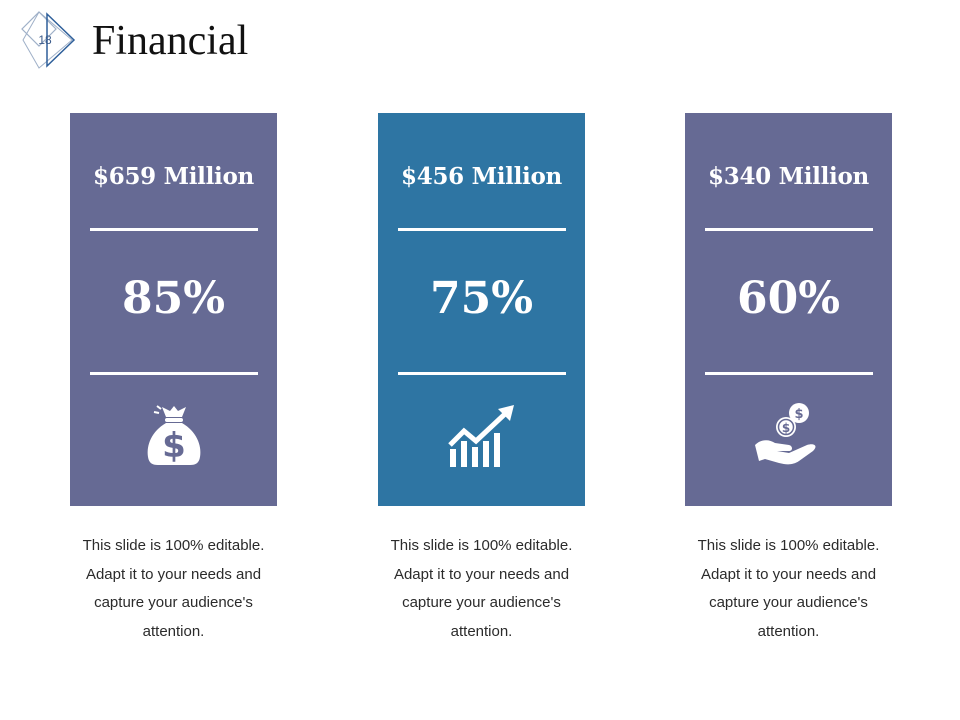  What do you see at coordinates (173, 176) in the screenshot?
I see `card-amount: $659 Million` at bounding box center [173, 176].